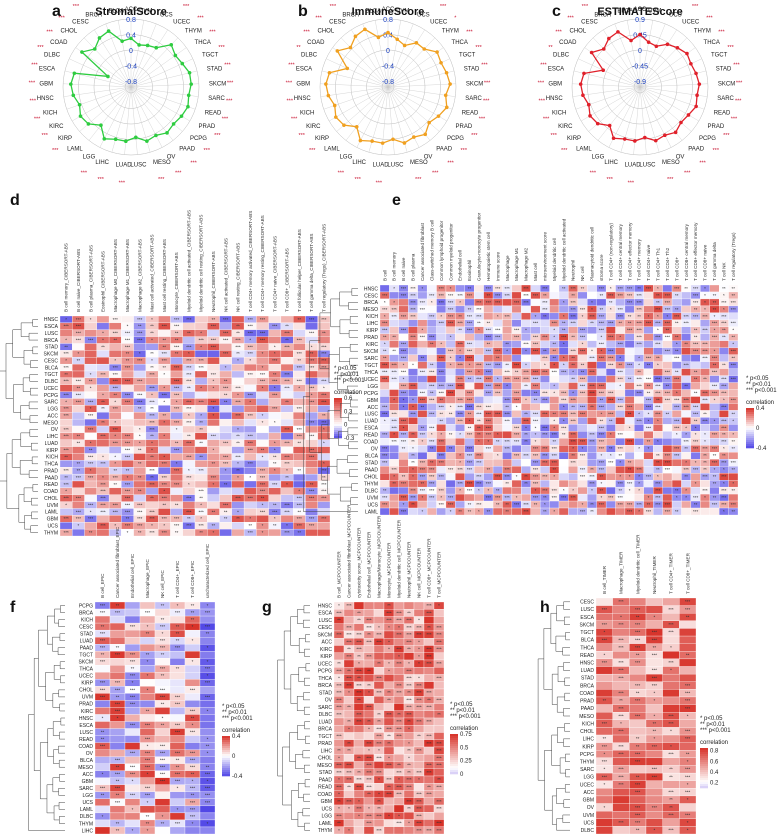 The image size is (779, 840). Describe the element at coordinates (450, 252) in the screenshot. I see `heatmap-column-label: Common myeloid progenitor` at that location.